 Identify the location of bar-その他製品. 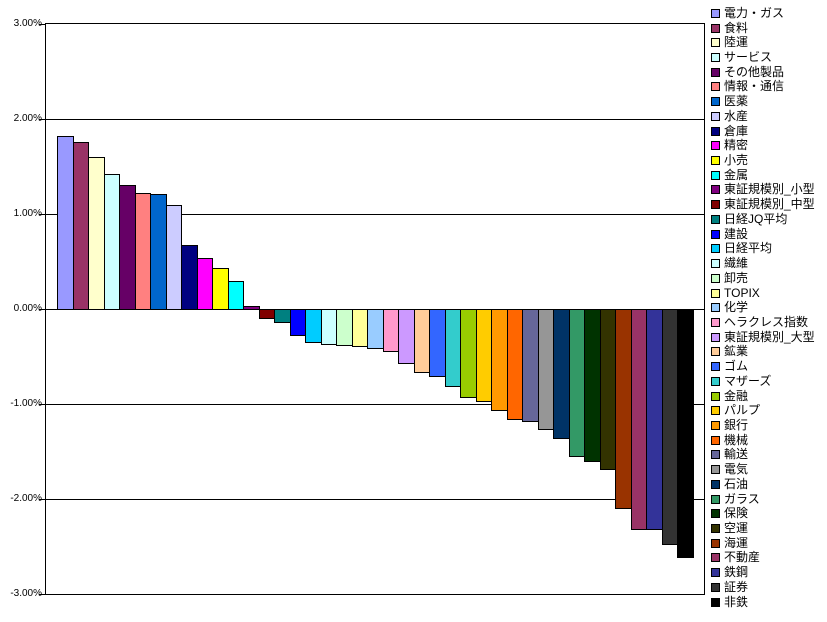
(127, 247).